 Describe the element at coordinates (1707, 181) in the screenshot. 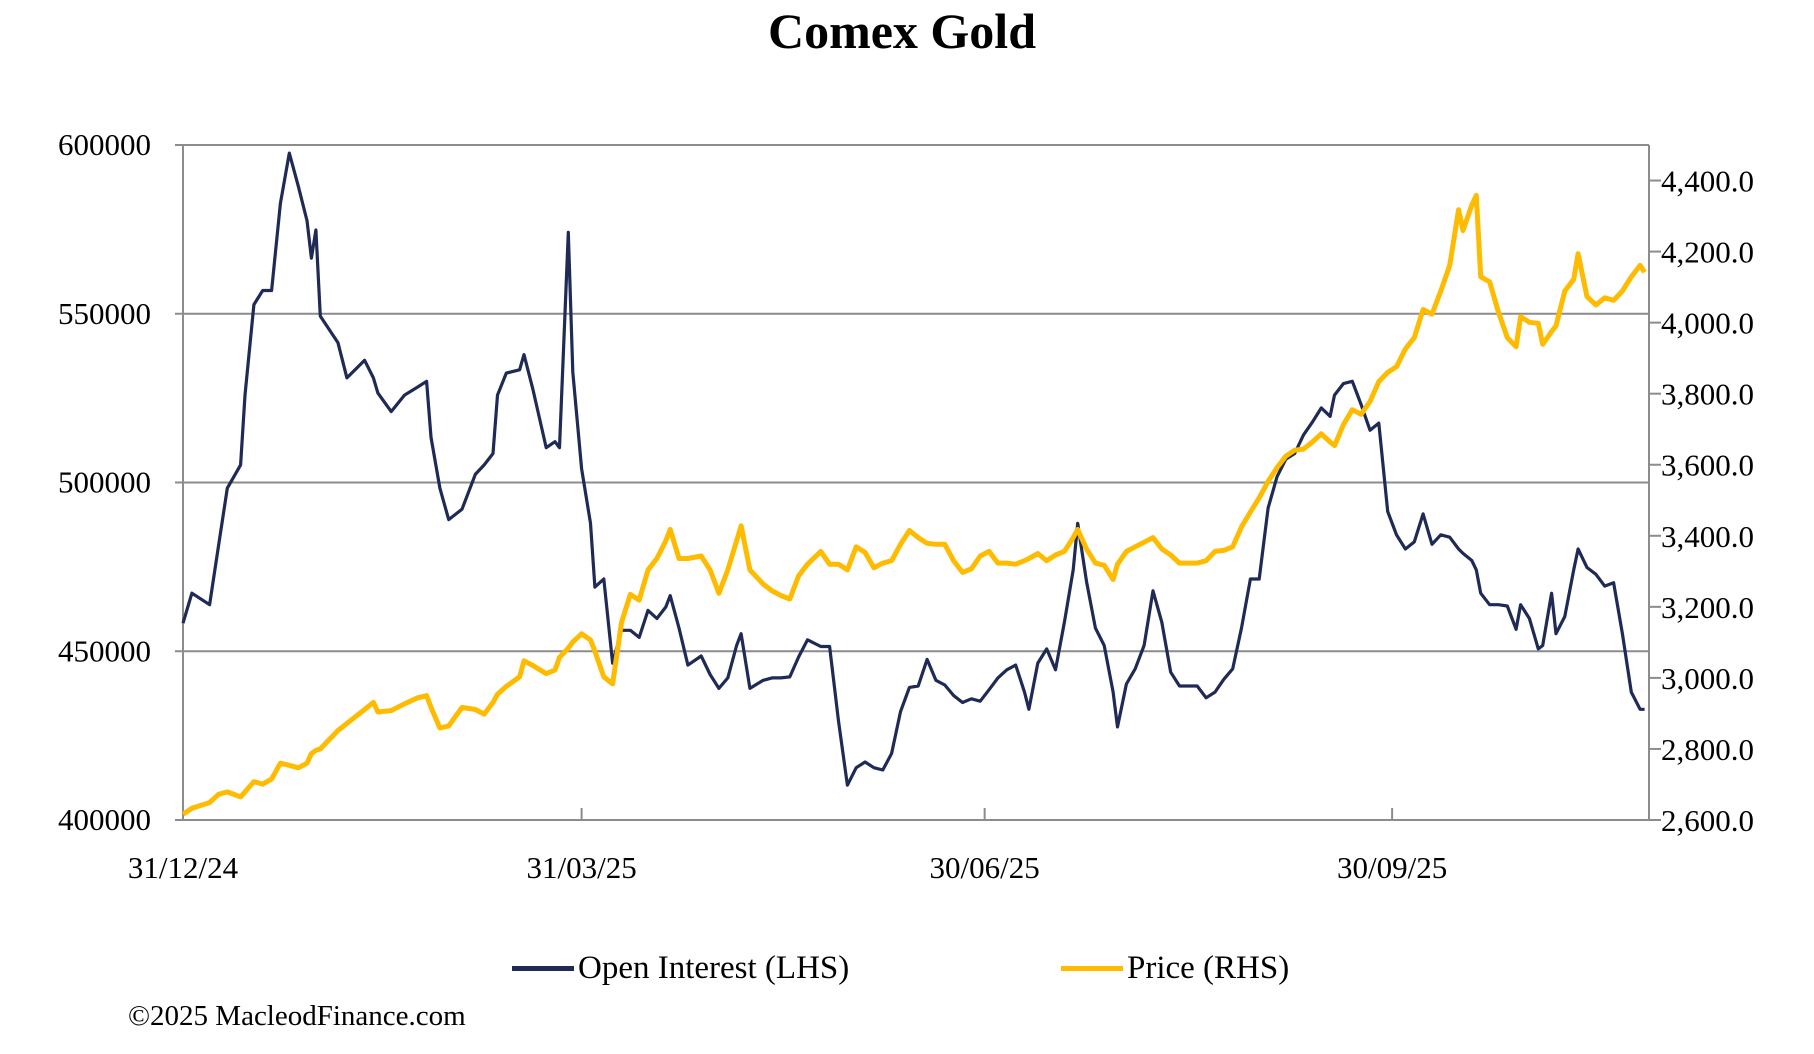

I see `y-right-tick-label: 4,400.0` at that location.